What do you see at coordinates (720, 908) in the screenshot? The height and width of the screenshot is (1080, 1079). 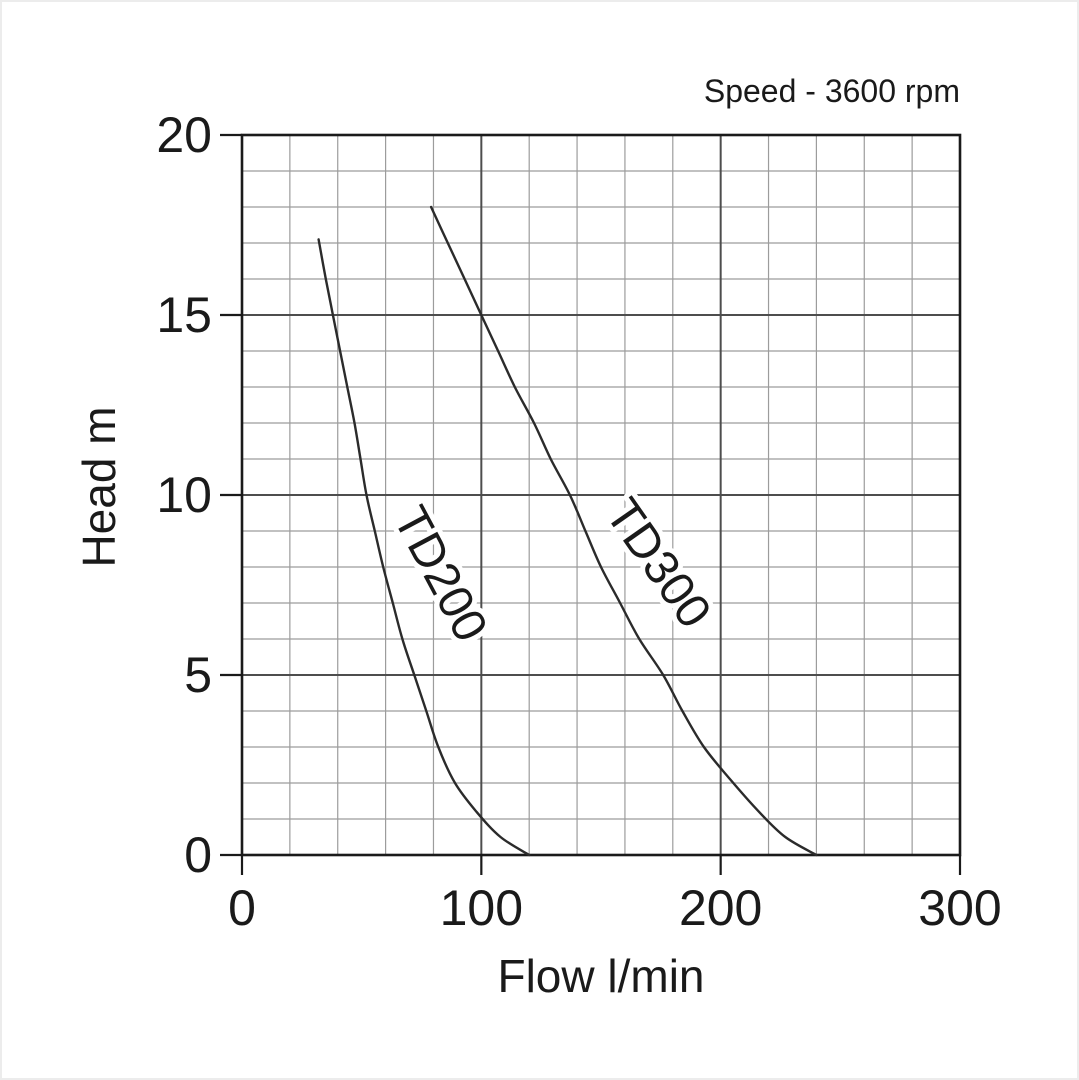 I see `x-tick-label: 200` at bounding box center [720, 908].